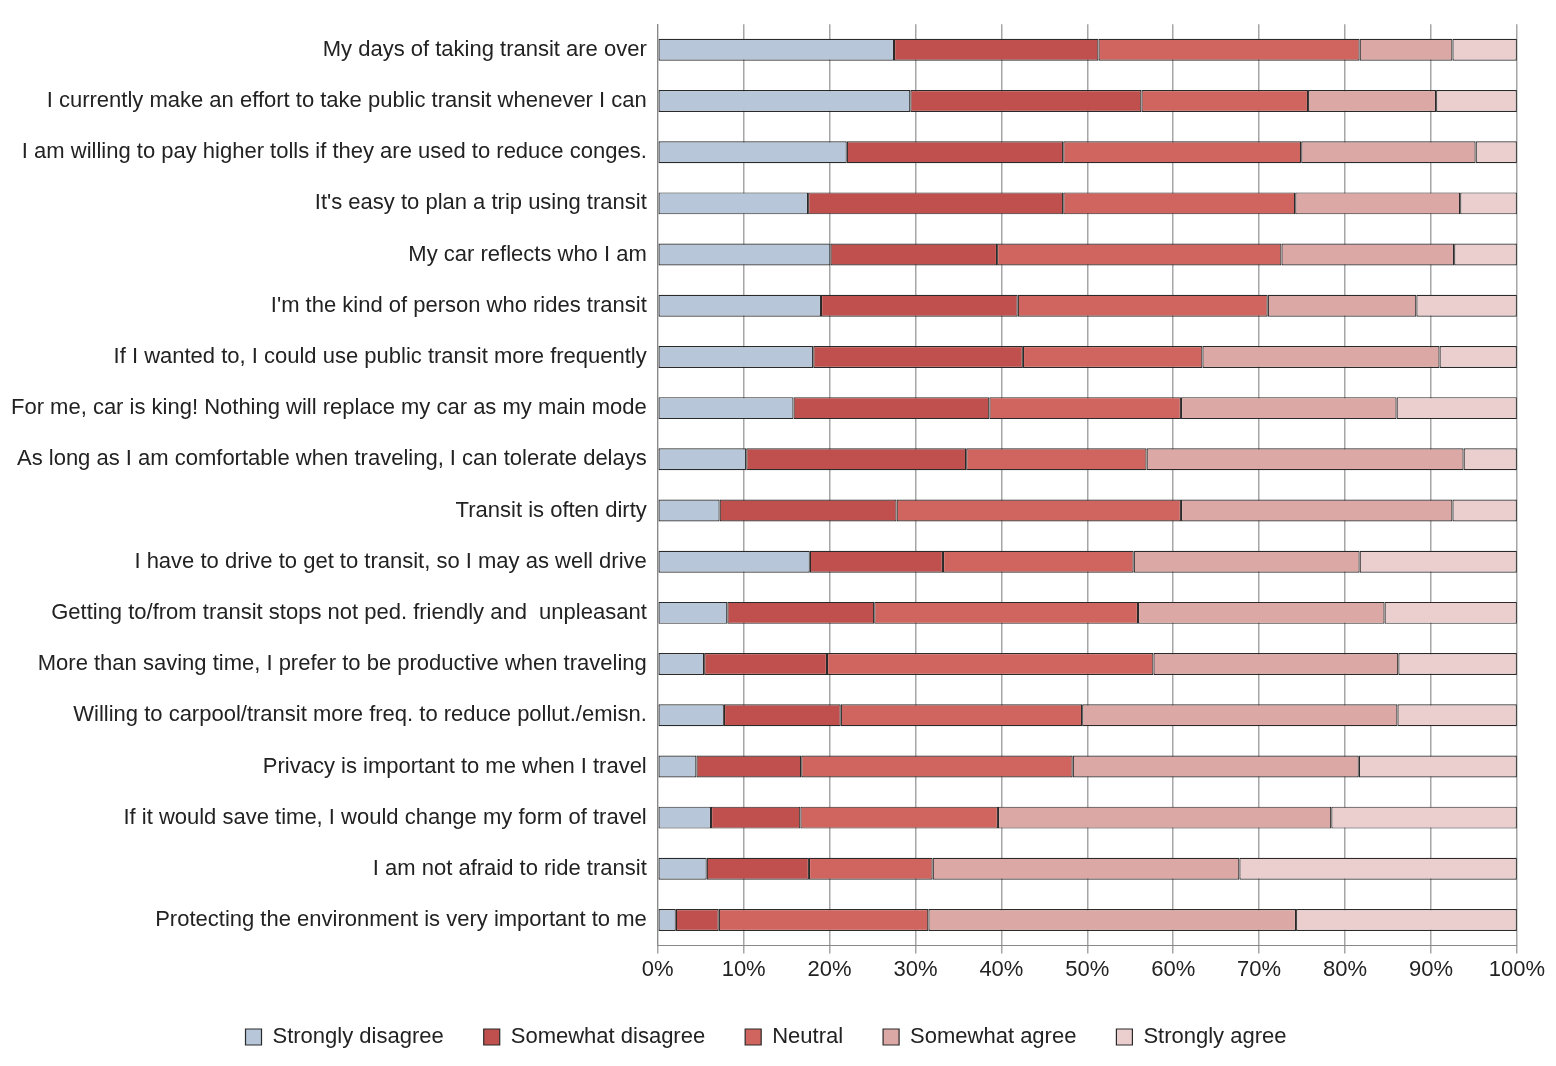  What do you see at coordinates (401, 919) in the screenshot?
I see `y-tick-label: Protecting the environment is very important to me` at bounding box center [401, 919].